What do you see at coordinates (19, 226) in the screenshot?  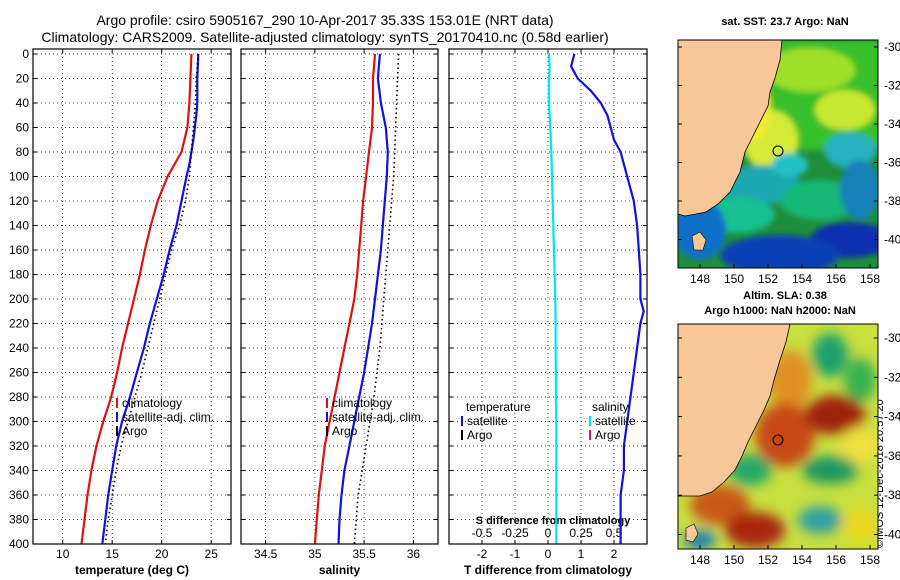 I see `y-tick-label: 140` at bounding box center [19, 226].